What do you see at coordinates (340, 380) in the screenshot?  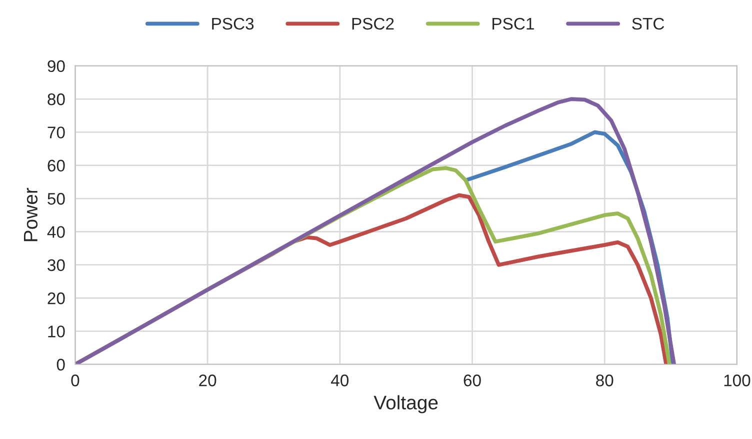 I see `x-tick-label: 40` at bounding box center [340, 380].